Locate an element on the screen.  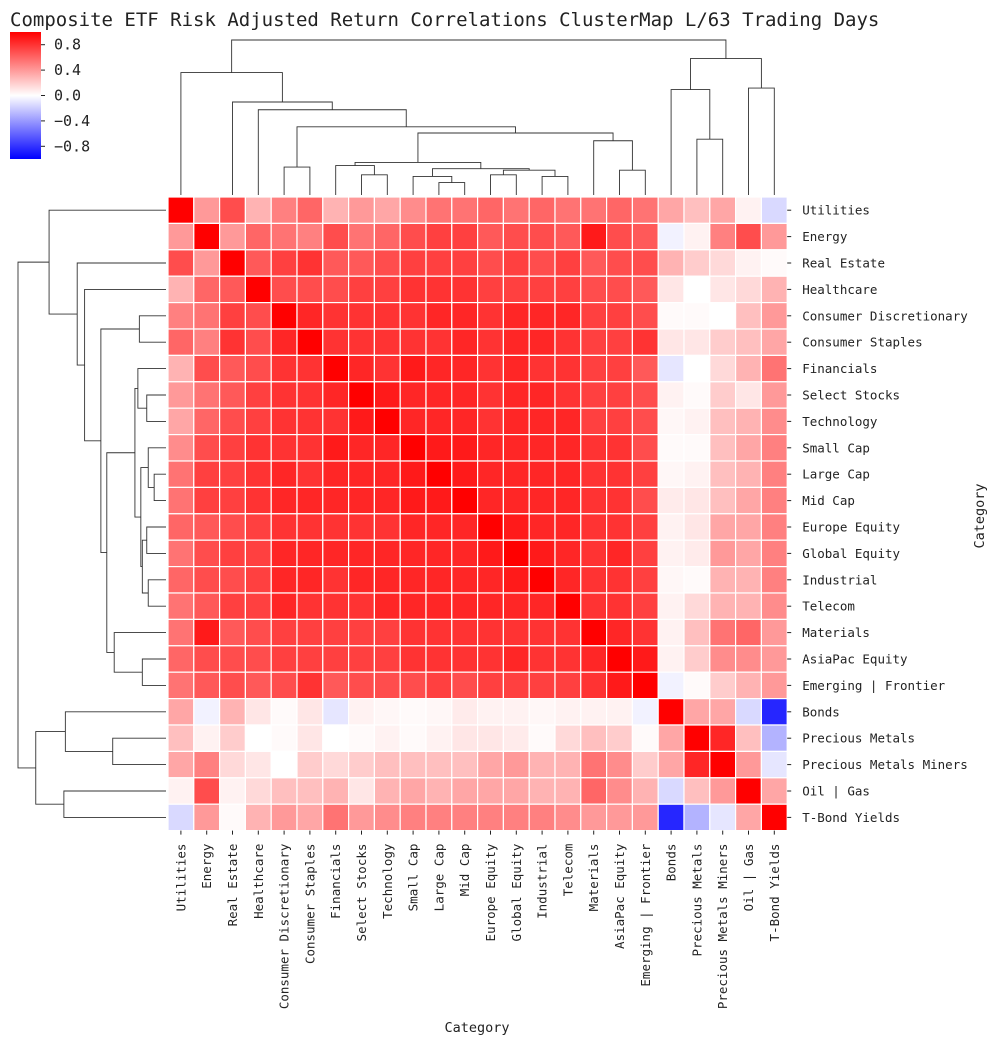
column-tick-label: Europe Equity is located at coordinates (490, 892).